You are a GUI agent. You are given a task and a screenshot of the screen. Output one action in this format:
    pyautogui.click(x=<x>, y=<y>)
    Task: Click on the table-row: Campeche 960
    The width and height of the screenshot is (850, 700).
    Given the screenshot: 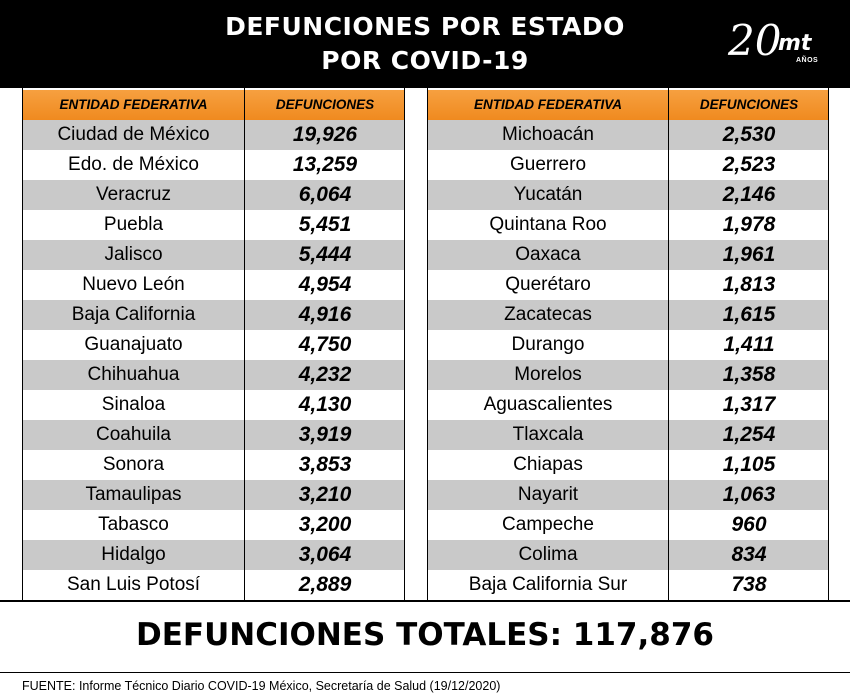 What is the action you would take?
    pyautogui.click(x=628, y=525)
    